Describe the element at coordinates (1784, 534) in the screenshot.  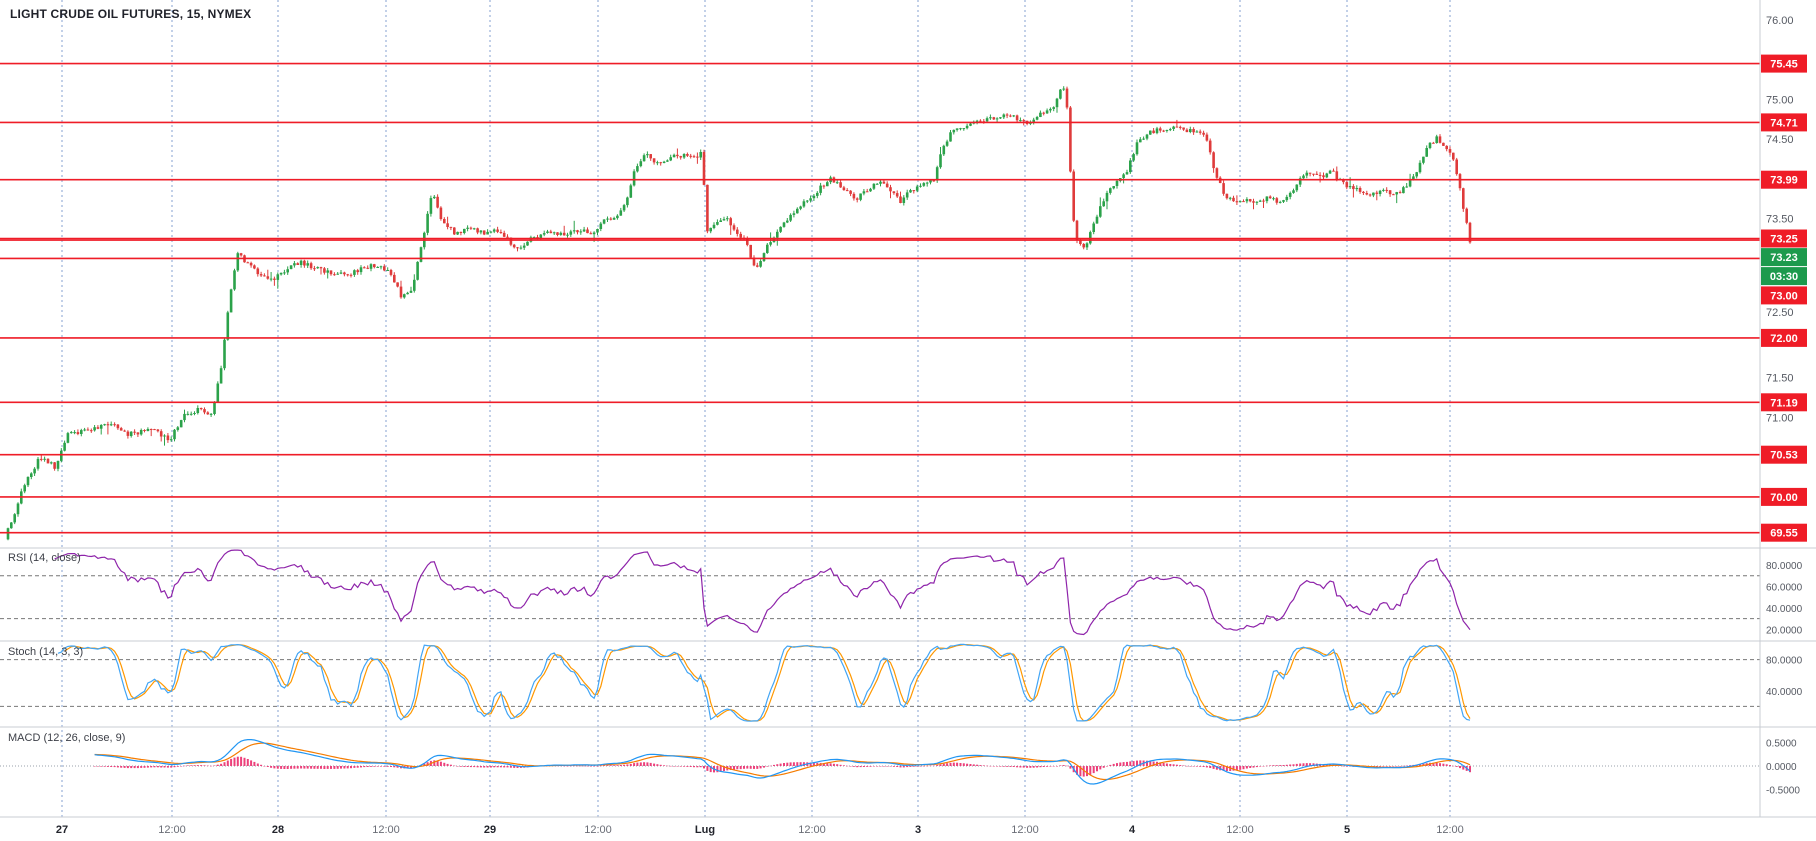
I see `svg-text: 69.55` at that location.